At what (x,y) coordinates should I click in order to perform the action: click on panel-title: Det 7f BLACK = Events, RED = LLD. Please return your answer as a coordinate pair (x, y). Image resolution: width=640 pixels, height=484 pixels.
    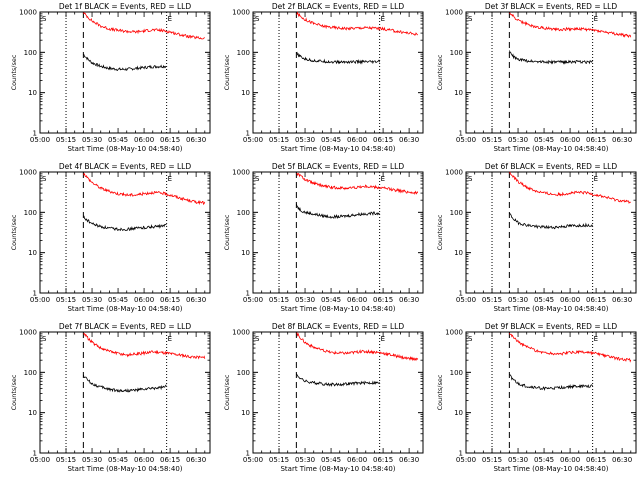
    Looking at the image, I should click on (125, 326).